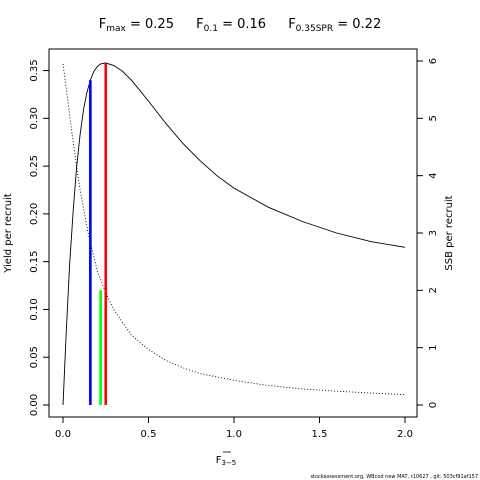  I want to click on y2-tick-label: 3, so click(433, 233).